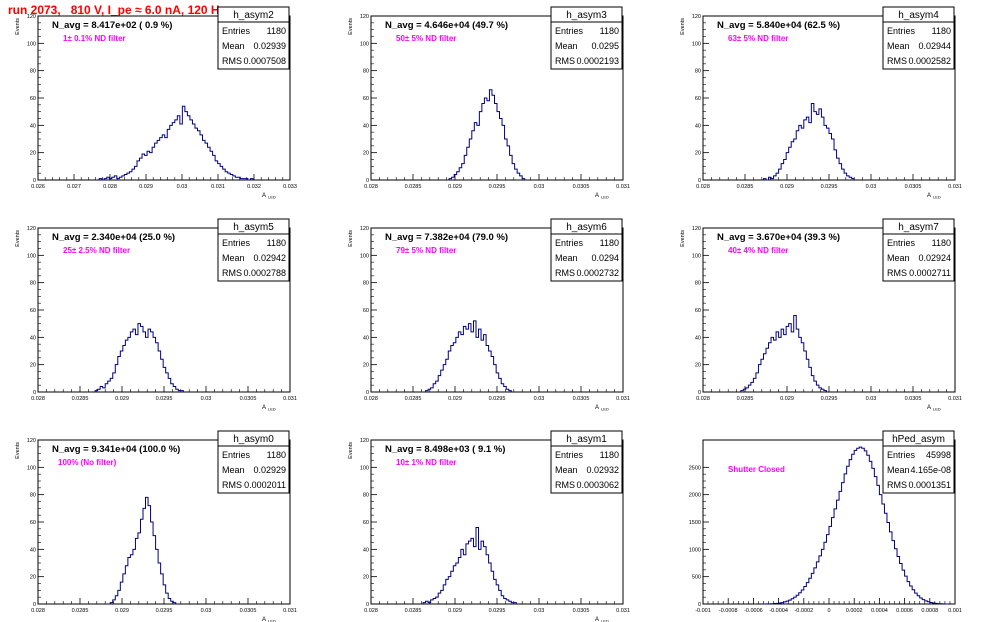  I want to click on x-tick-label: 0.0006, so click(904, 611).